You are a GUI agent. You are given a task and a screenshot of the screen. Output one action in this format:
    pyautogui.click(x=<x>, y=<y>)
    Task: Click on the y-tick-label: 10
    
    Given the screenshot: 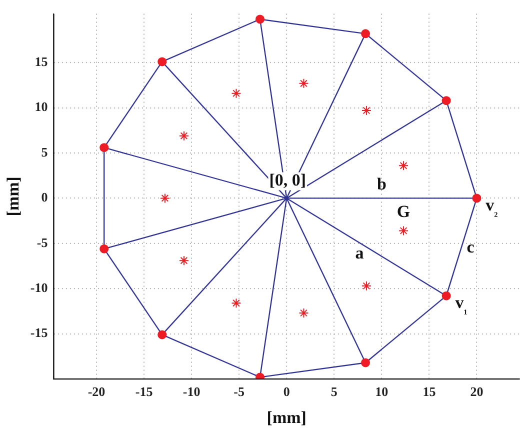 What is the action you would take?
    pyautogui.click(x=41, y=106)
    